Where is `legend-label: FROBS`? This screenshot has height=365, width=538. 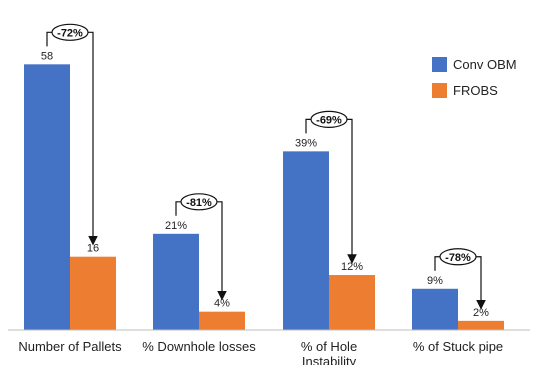
legend-label: FROBS is located at coordinates (475, 90).